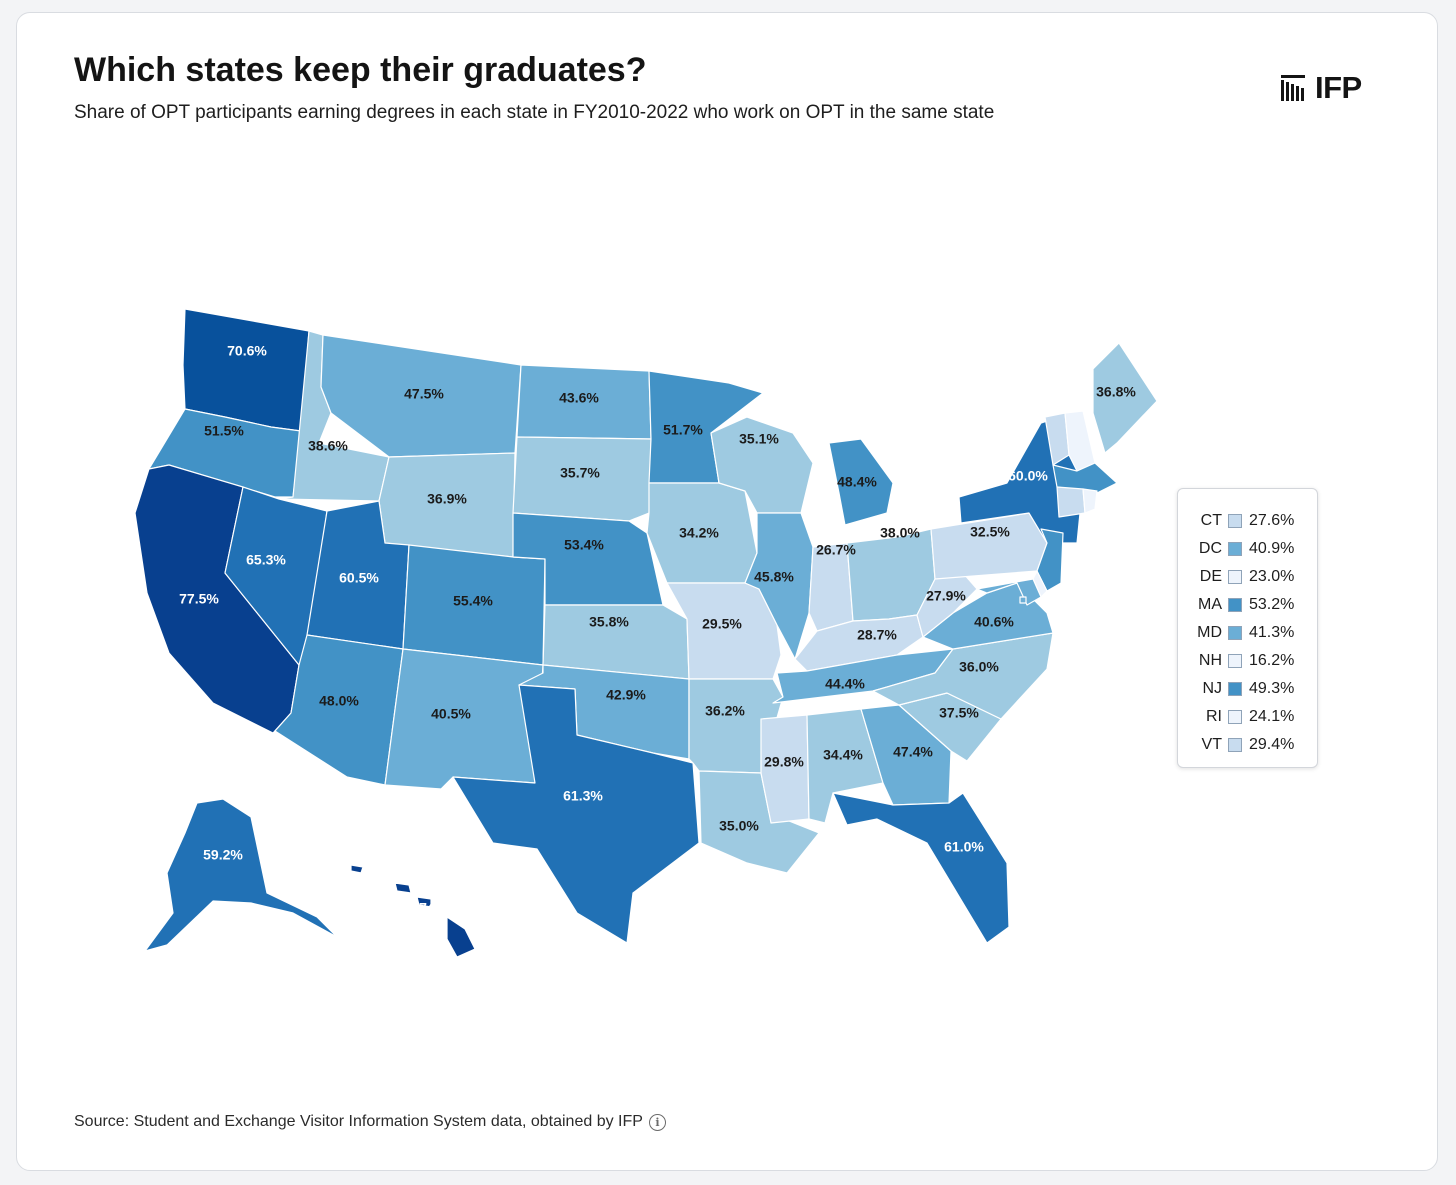 This screenshot has height=1185, width=1456. I want to click on state-label-ut: 60.5%, so click(359, 578).